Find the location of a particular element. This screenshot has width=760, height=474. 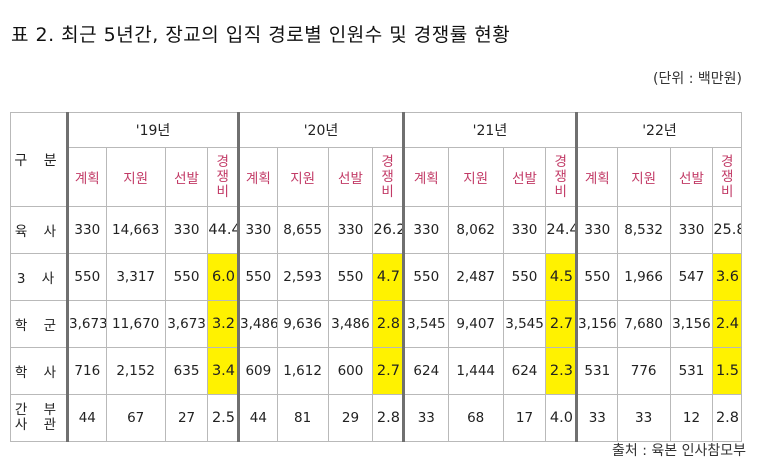

unit-note: (단위 : 백만원) is located at coordinates (697, 79).